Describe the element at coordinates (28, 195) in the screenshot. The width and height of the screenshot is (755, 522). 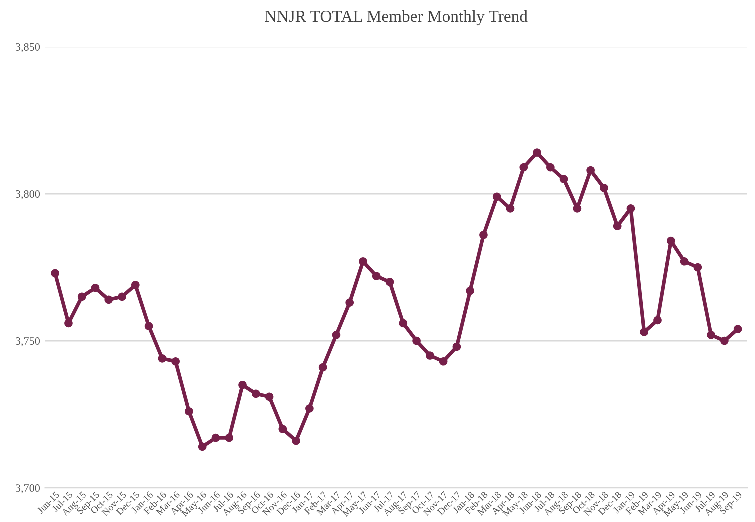
I see `y-tick-label: 3,800` at that location.